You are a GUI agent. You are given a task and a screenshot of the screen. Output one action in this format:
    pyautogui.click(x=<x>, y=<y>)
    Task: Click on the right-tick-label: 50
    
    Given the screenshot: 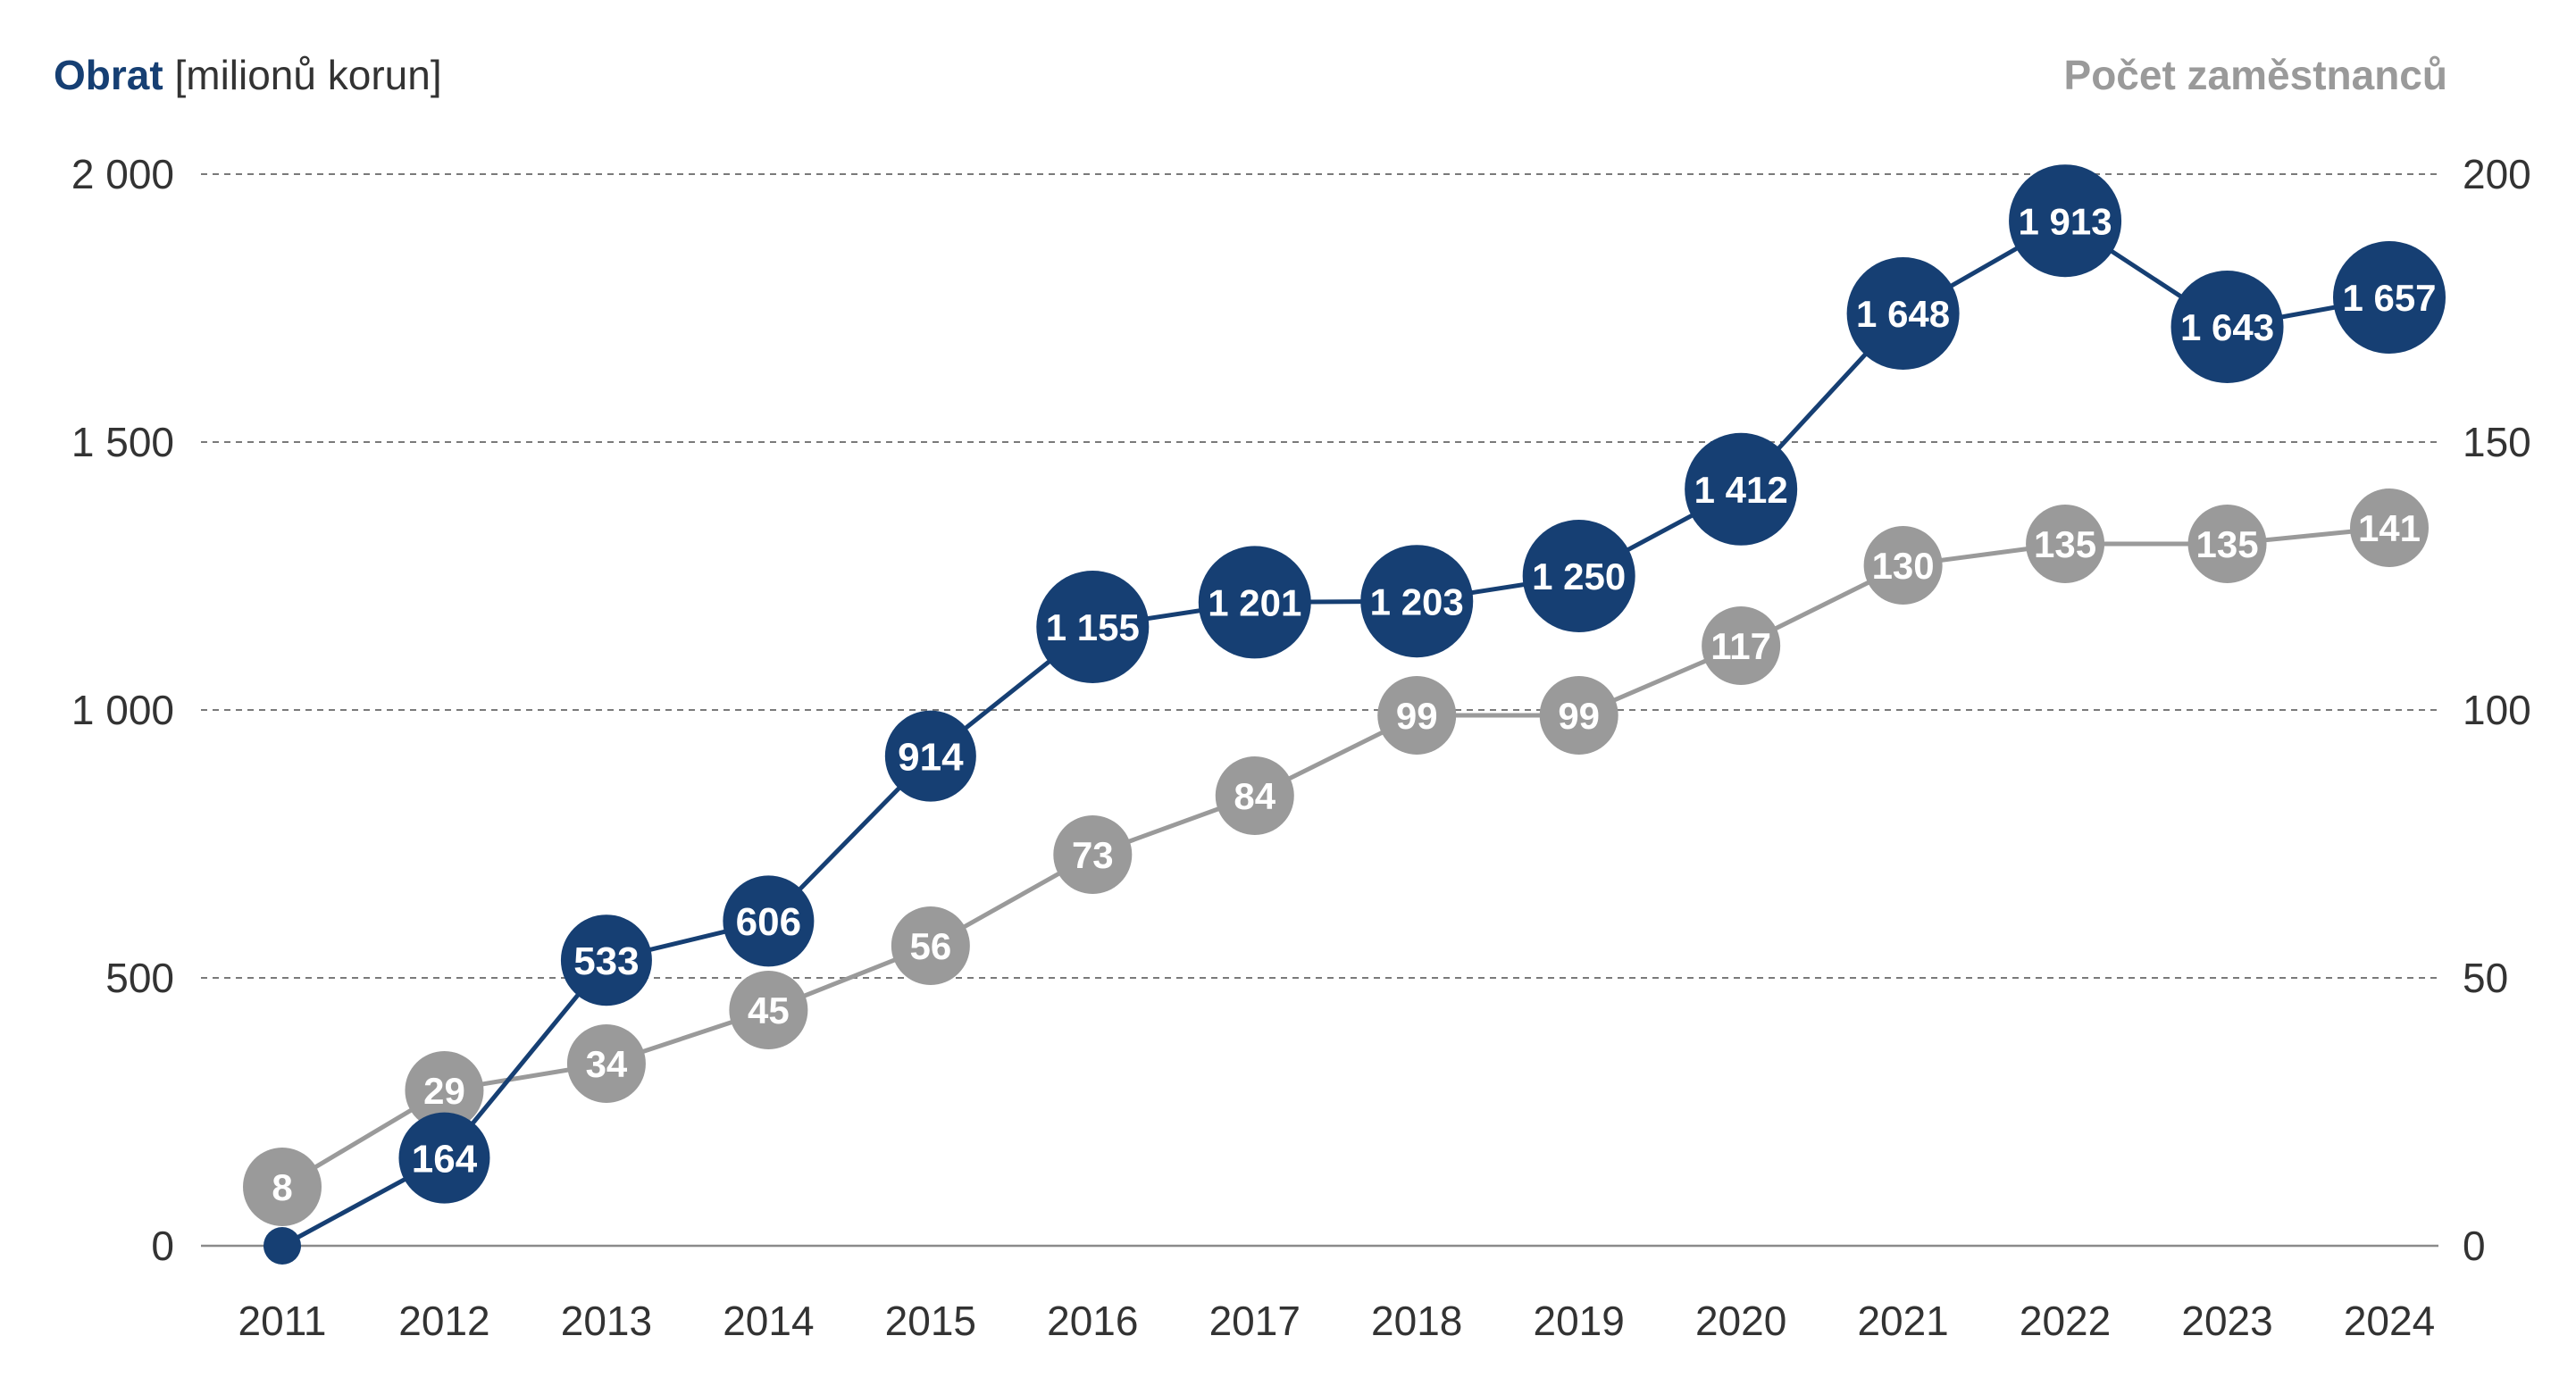 What is the action you would take?
    pyautogui.click(x=2485, y=978)
    